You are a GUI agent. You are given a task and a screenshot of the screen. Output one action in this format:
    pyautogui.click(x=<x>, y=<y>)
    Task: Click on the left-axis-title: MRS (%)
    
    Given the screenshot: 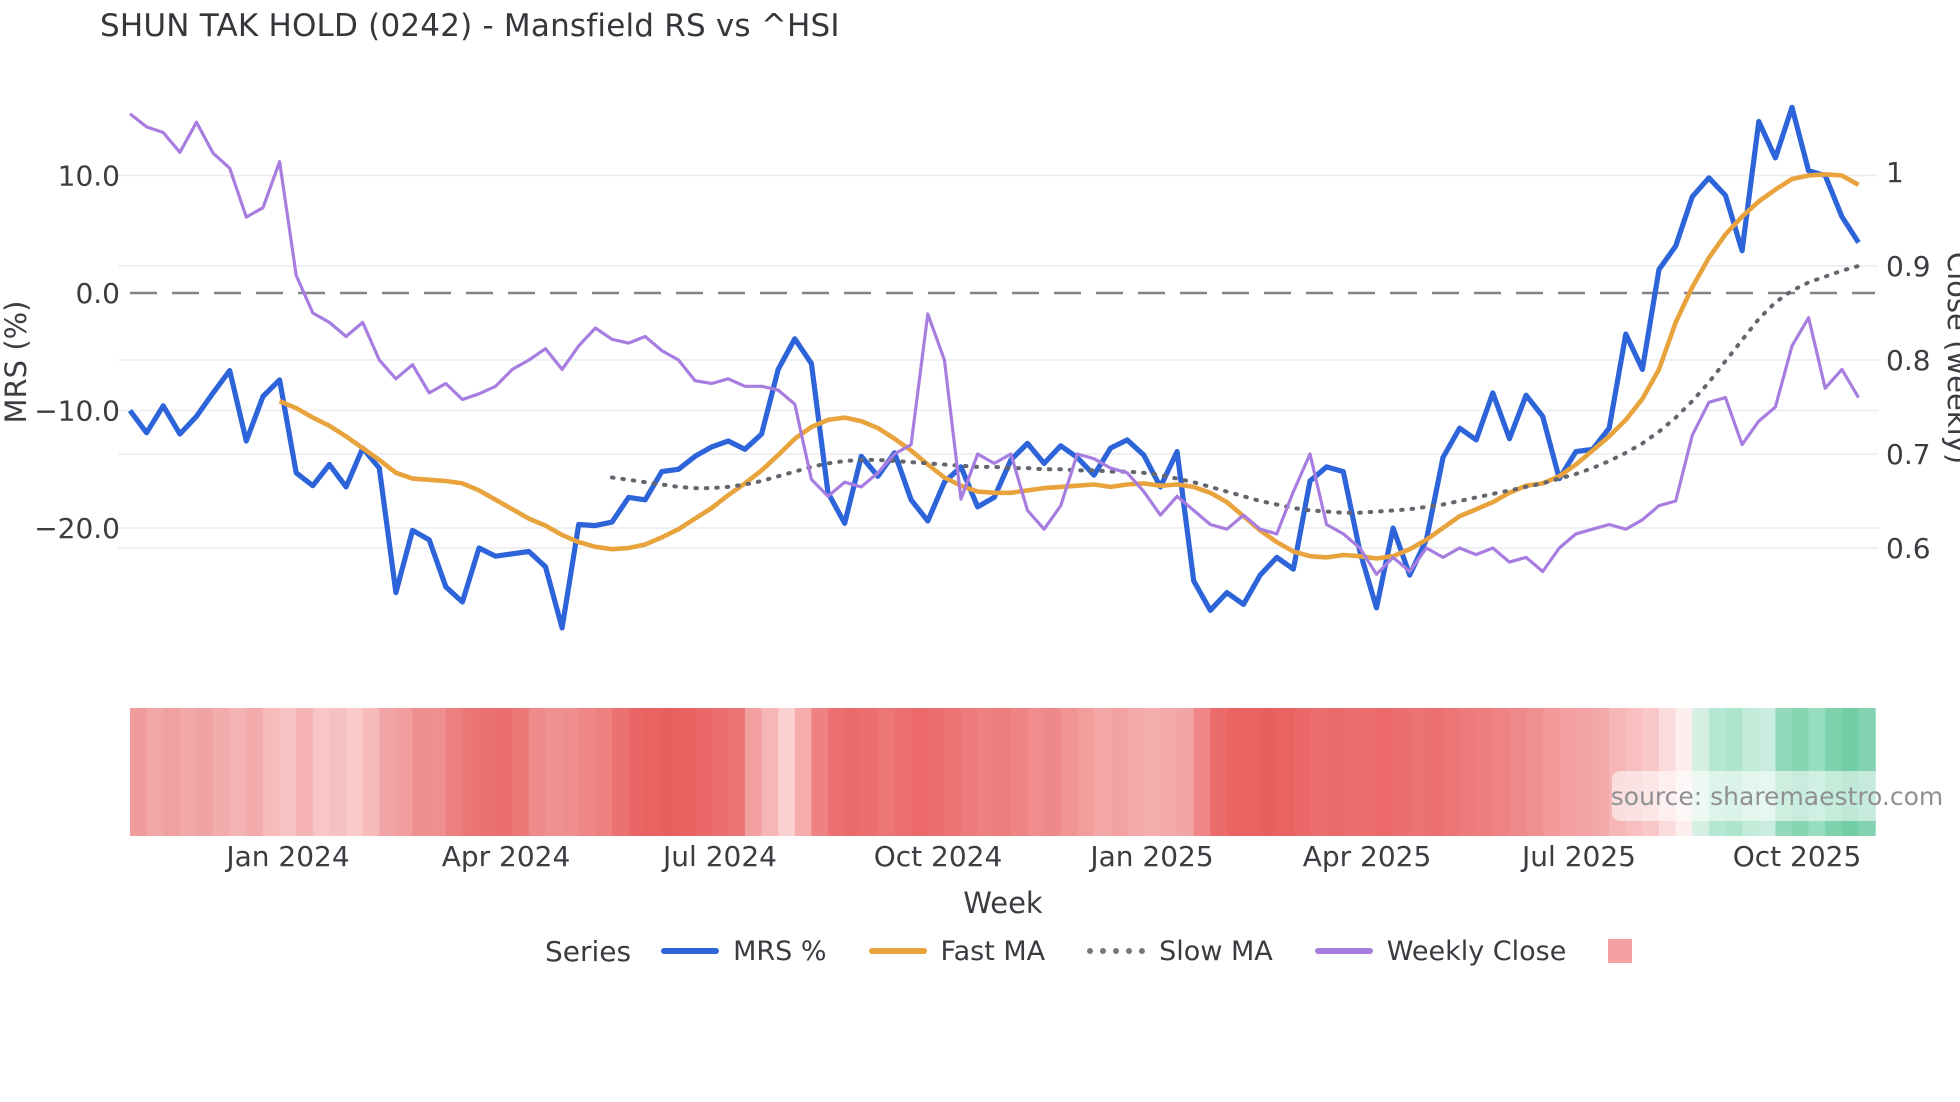 What is the action you would take?
    pyautogui.click(x=16, y=362)
    